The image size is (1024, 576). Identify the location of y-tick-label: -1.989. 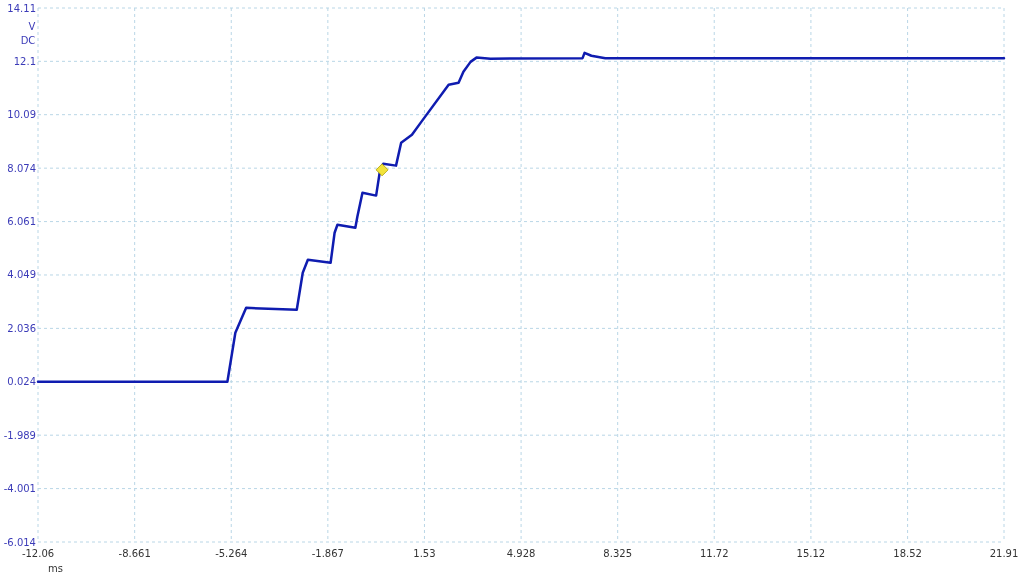
(19, 435).